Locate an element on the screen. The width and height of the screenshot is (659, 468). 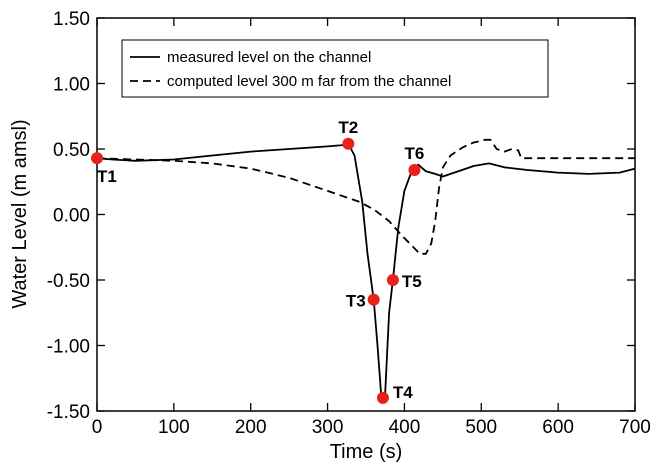
marker-label-t4: T4 is located at coordinates (403, 392).